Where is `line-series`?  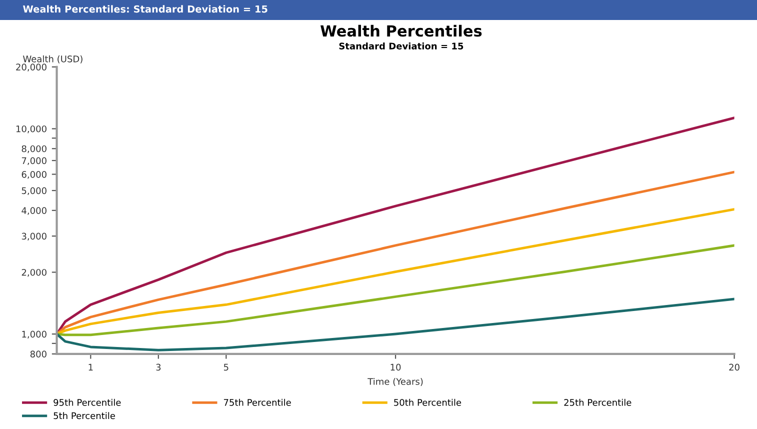
line-series is located at coordinates (395, 325).